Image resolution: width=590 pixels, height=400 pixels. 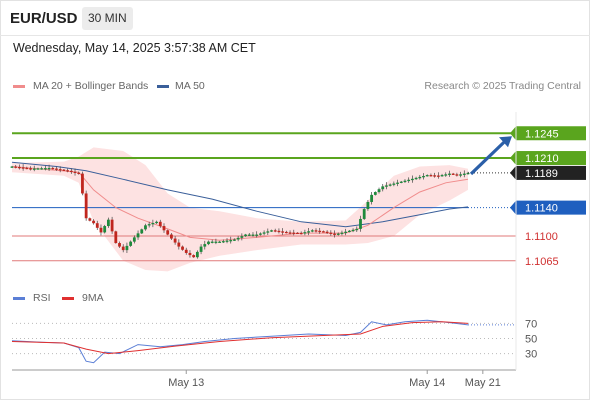 I want to click on x-tick-label: May 21, so click(x=483, y=383).